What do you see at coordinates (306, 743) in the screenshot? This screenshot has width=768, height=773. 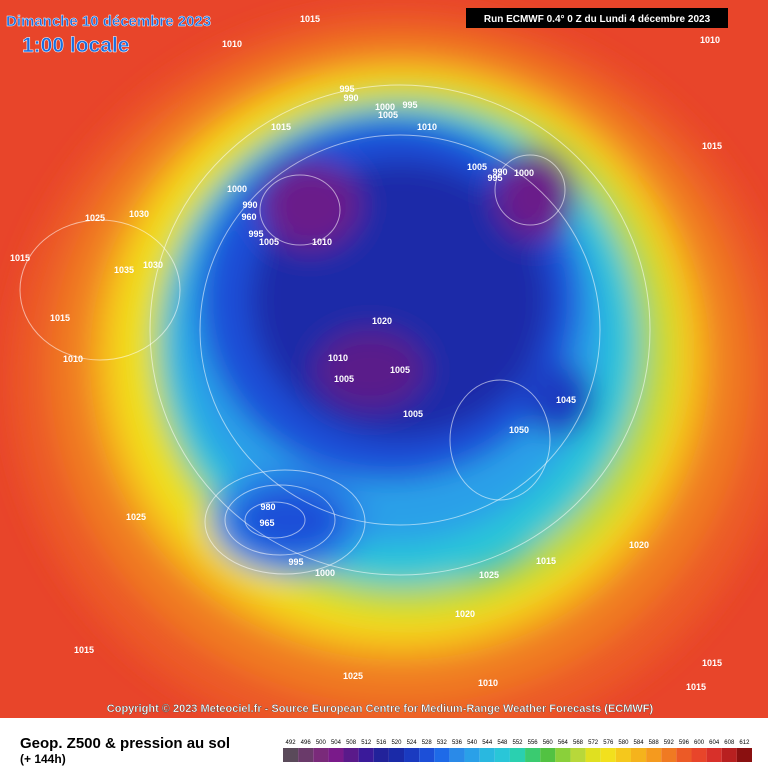 I see `colorbar-label: 496` at bounding box center [306, 743].